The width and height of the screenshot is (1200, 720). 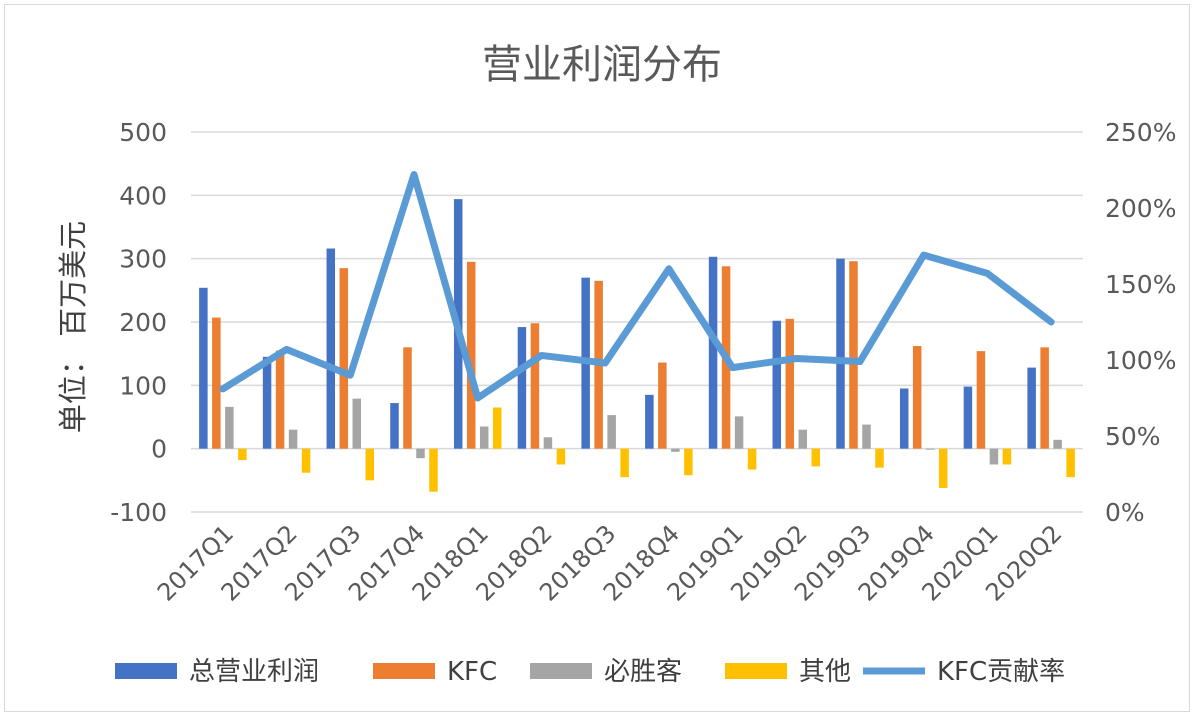 I want to click on bar-other-2018q1, so click(x=497, y=428).